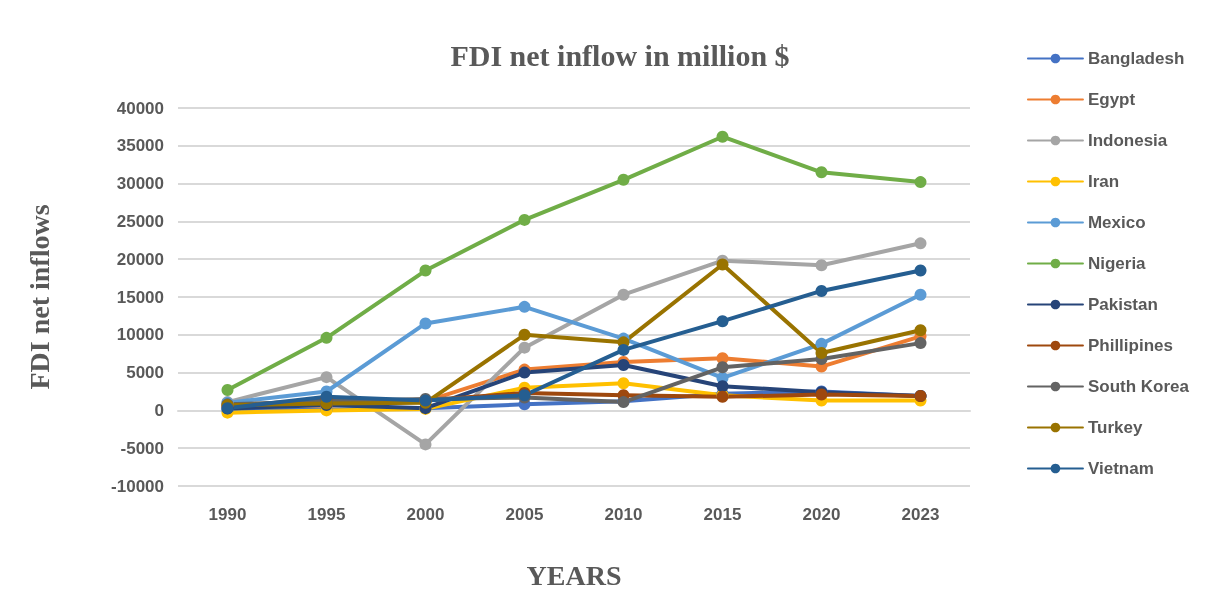  What do you see at coordinates (140, 221) in the screenshot?
I see `y-tick-label: 25000` at bounding box center [140, 221].